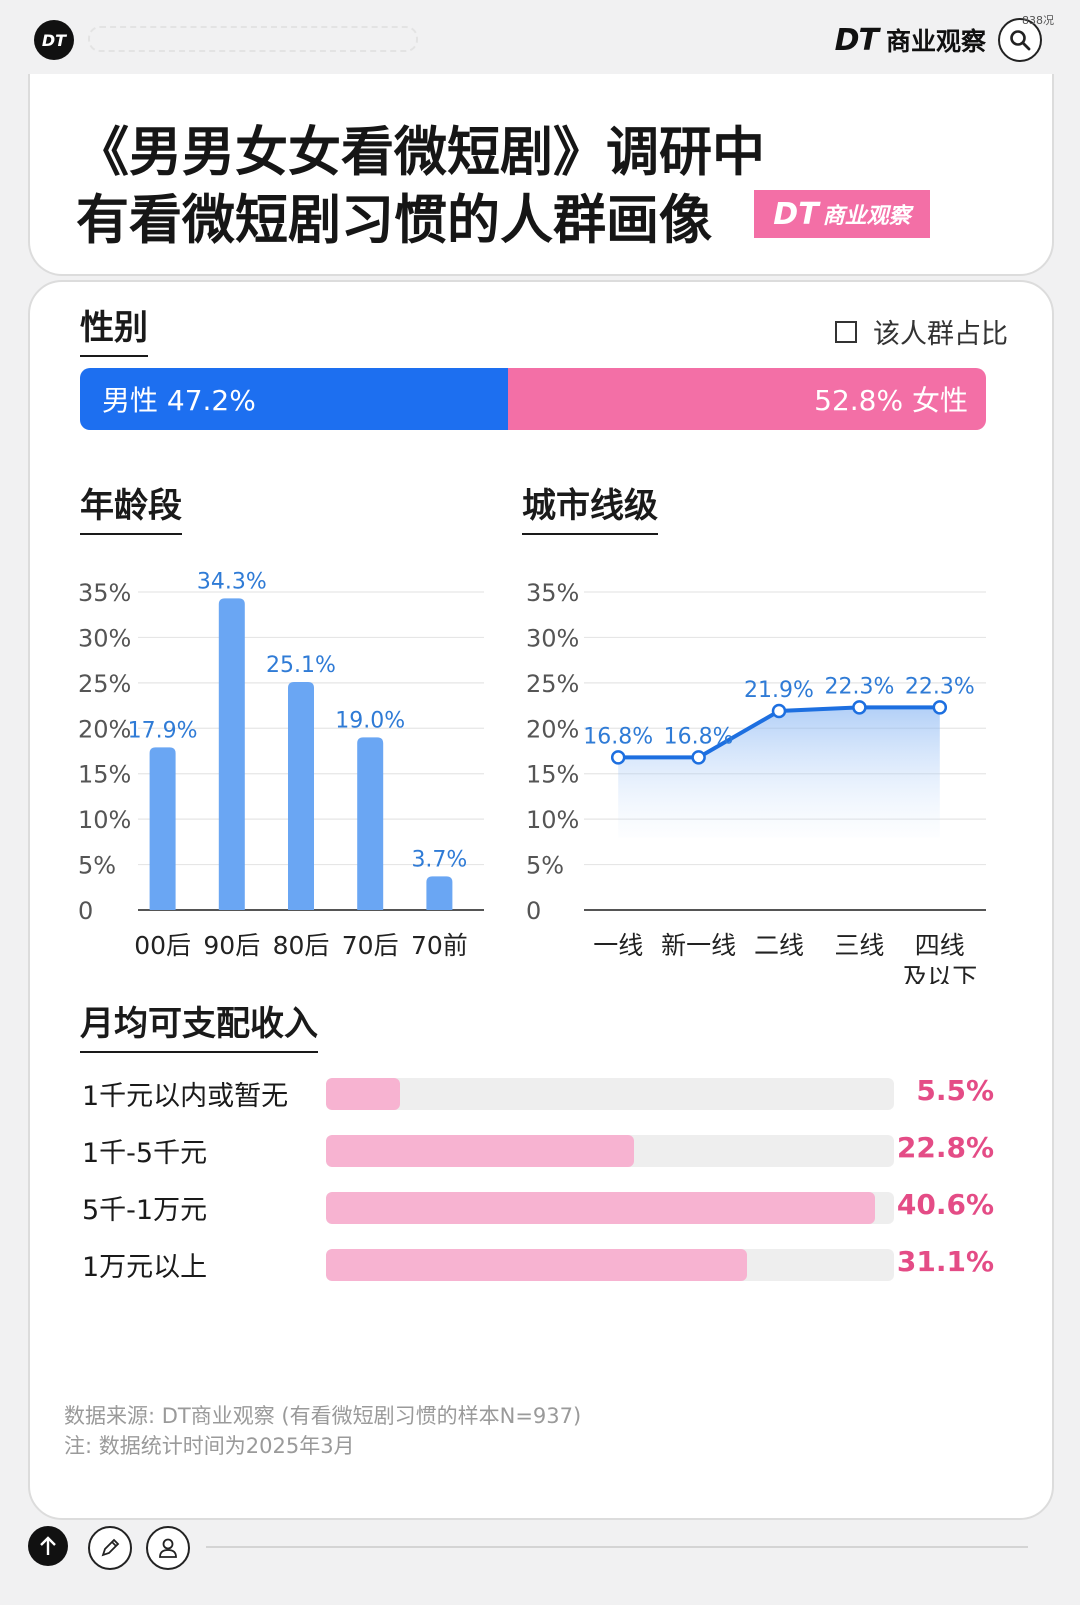 This screenshot has width=1080, height=1605. What do you see at coordinates (935, 41) in the screenshot?
I see `brand-name: 商业观察` at bounding box center [935, 41].